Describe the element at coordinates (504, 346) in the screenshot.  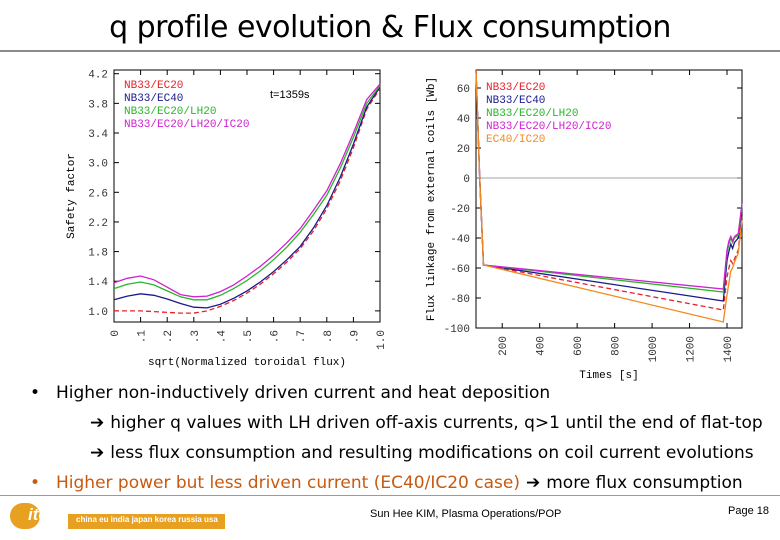
I see `x-tick-label: 200` at that location.